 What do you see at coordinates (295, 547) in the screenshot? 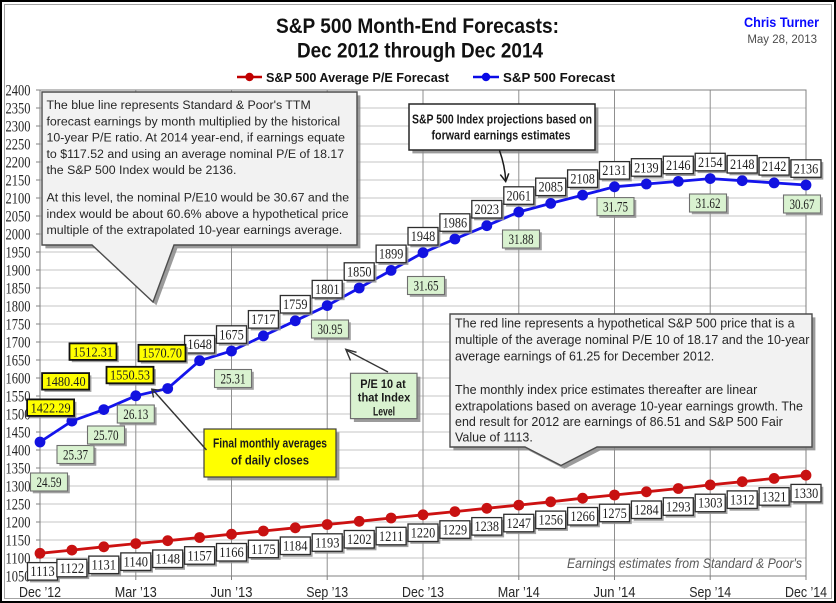
I see `svg-text: 1184` at bounding box center [295, 547].